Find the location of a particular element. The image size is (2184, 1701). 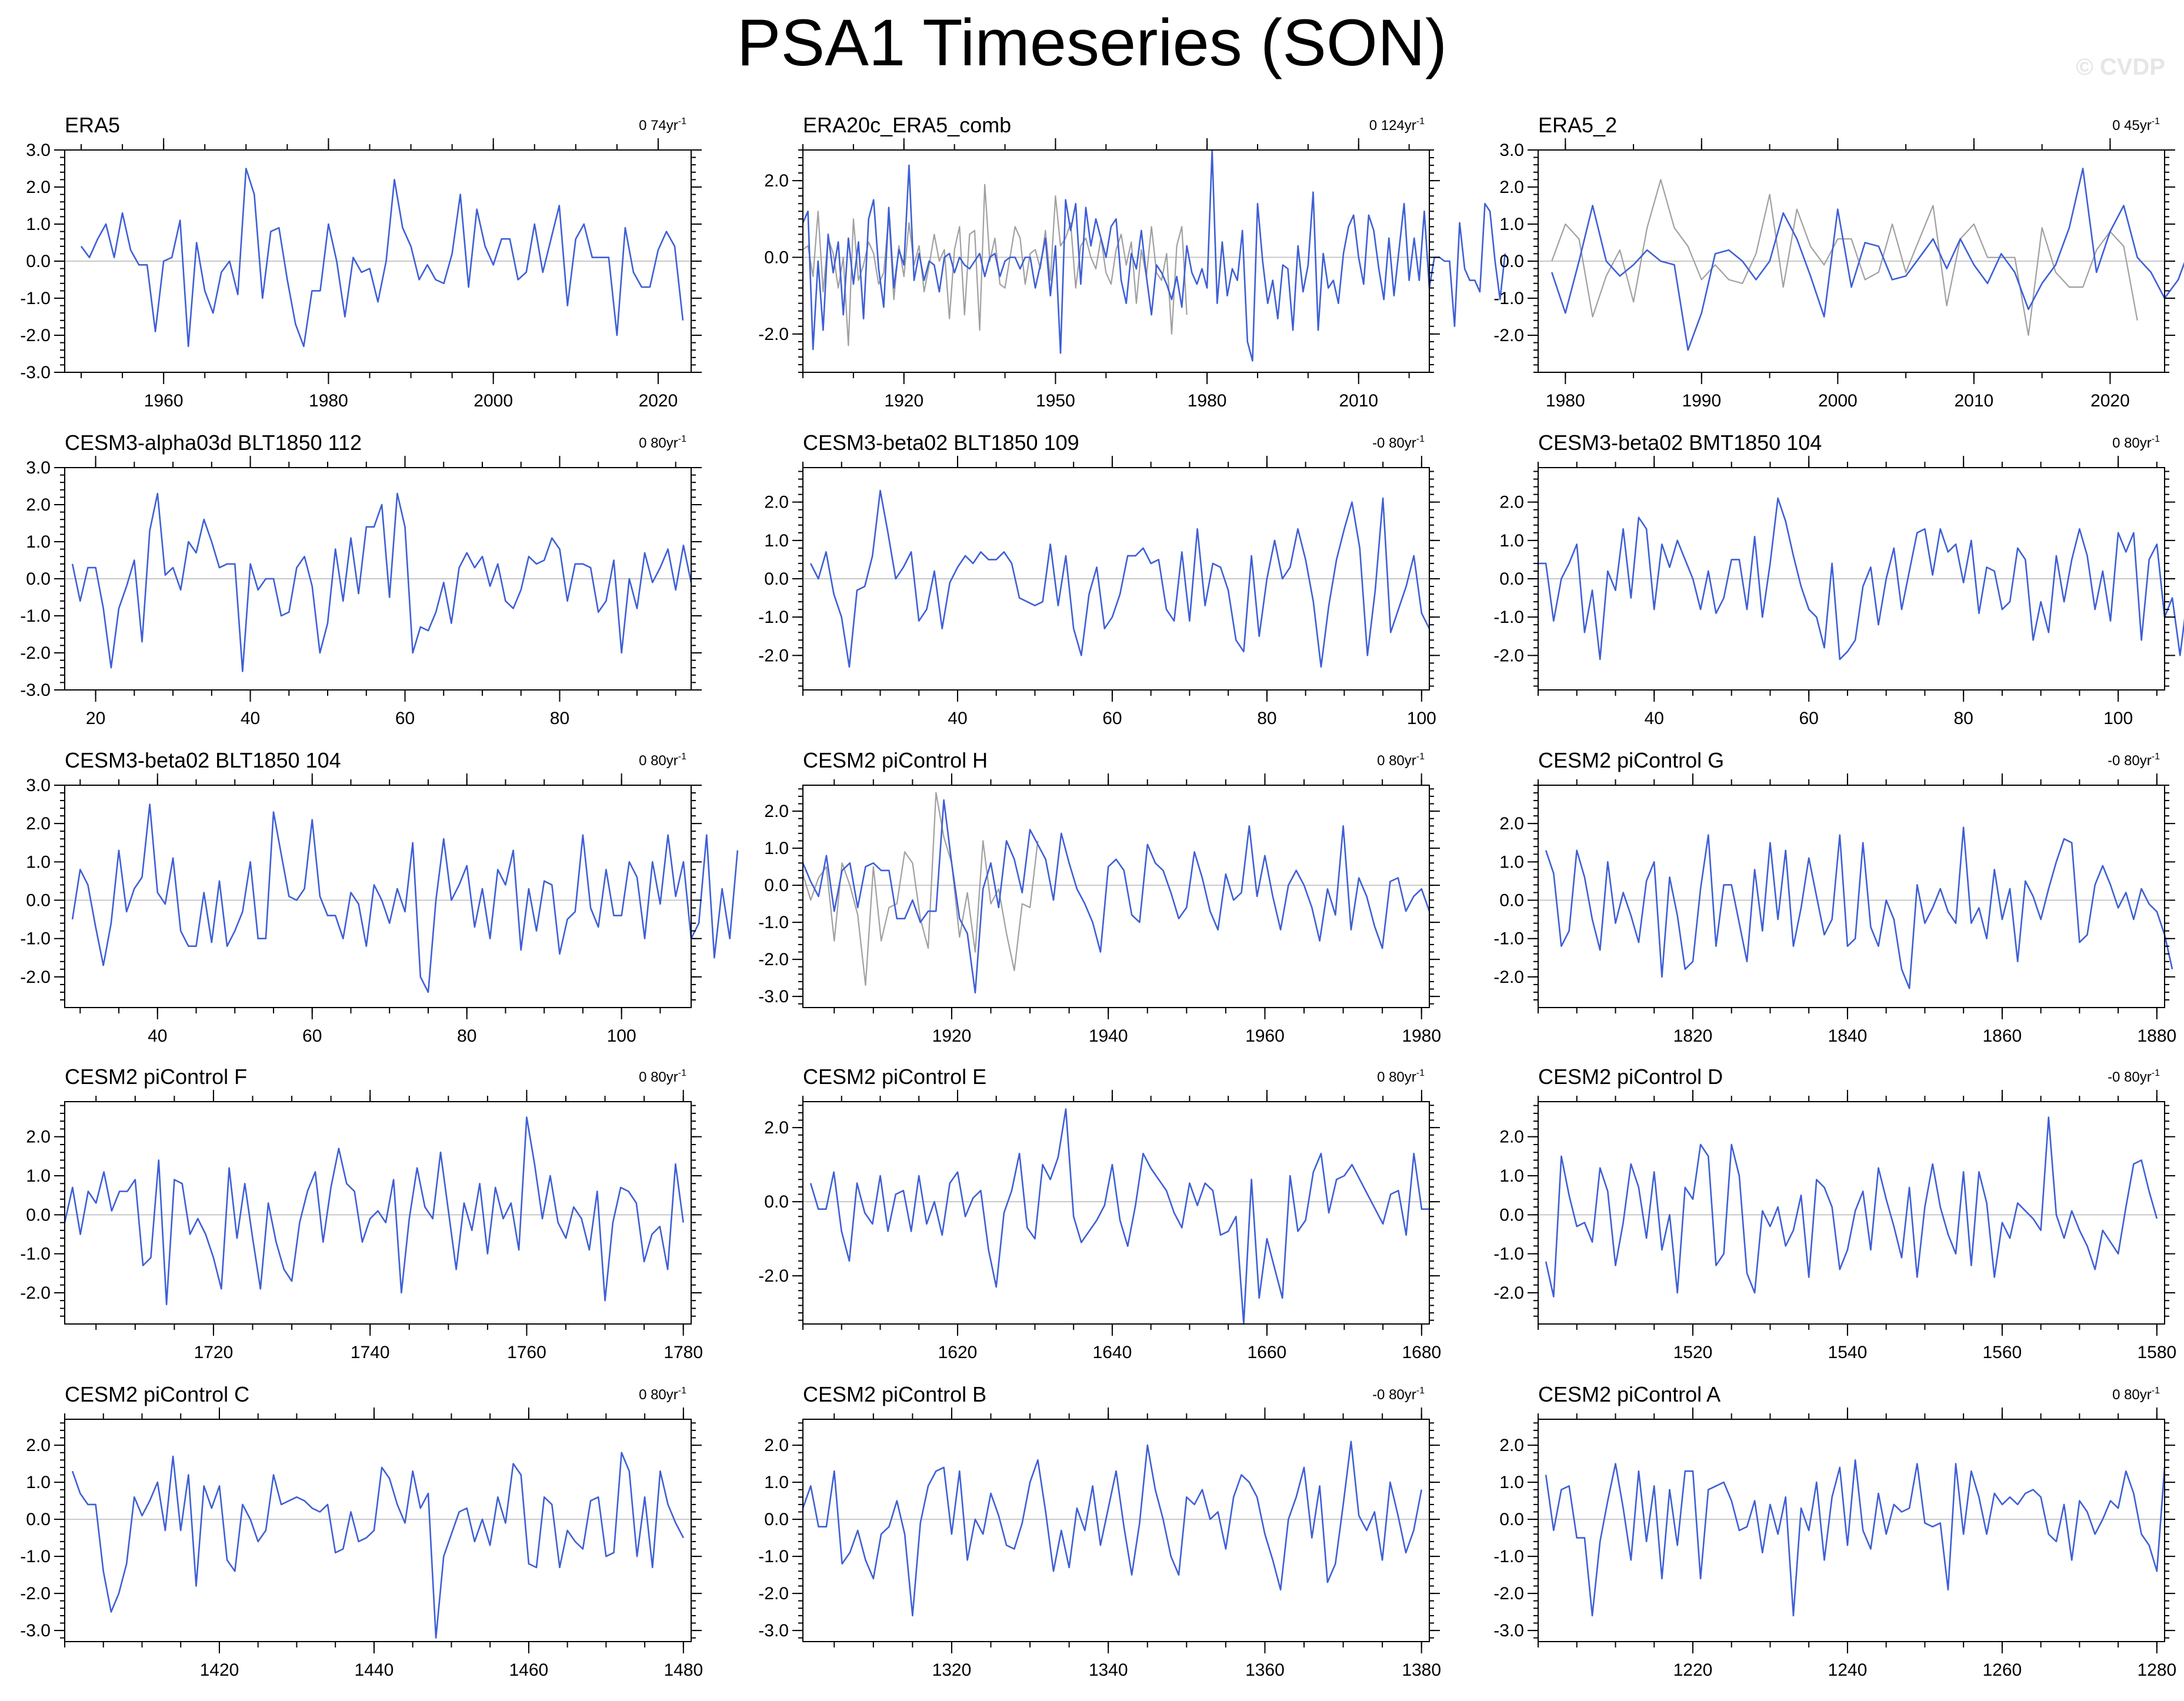

series-line-secondary is located at coordinates (920, 889).